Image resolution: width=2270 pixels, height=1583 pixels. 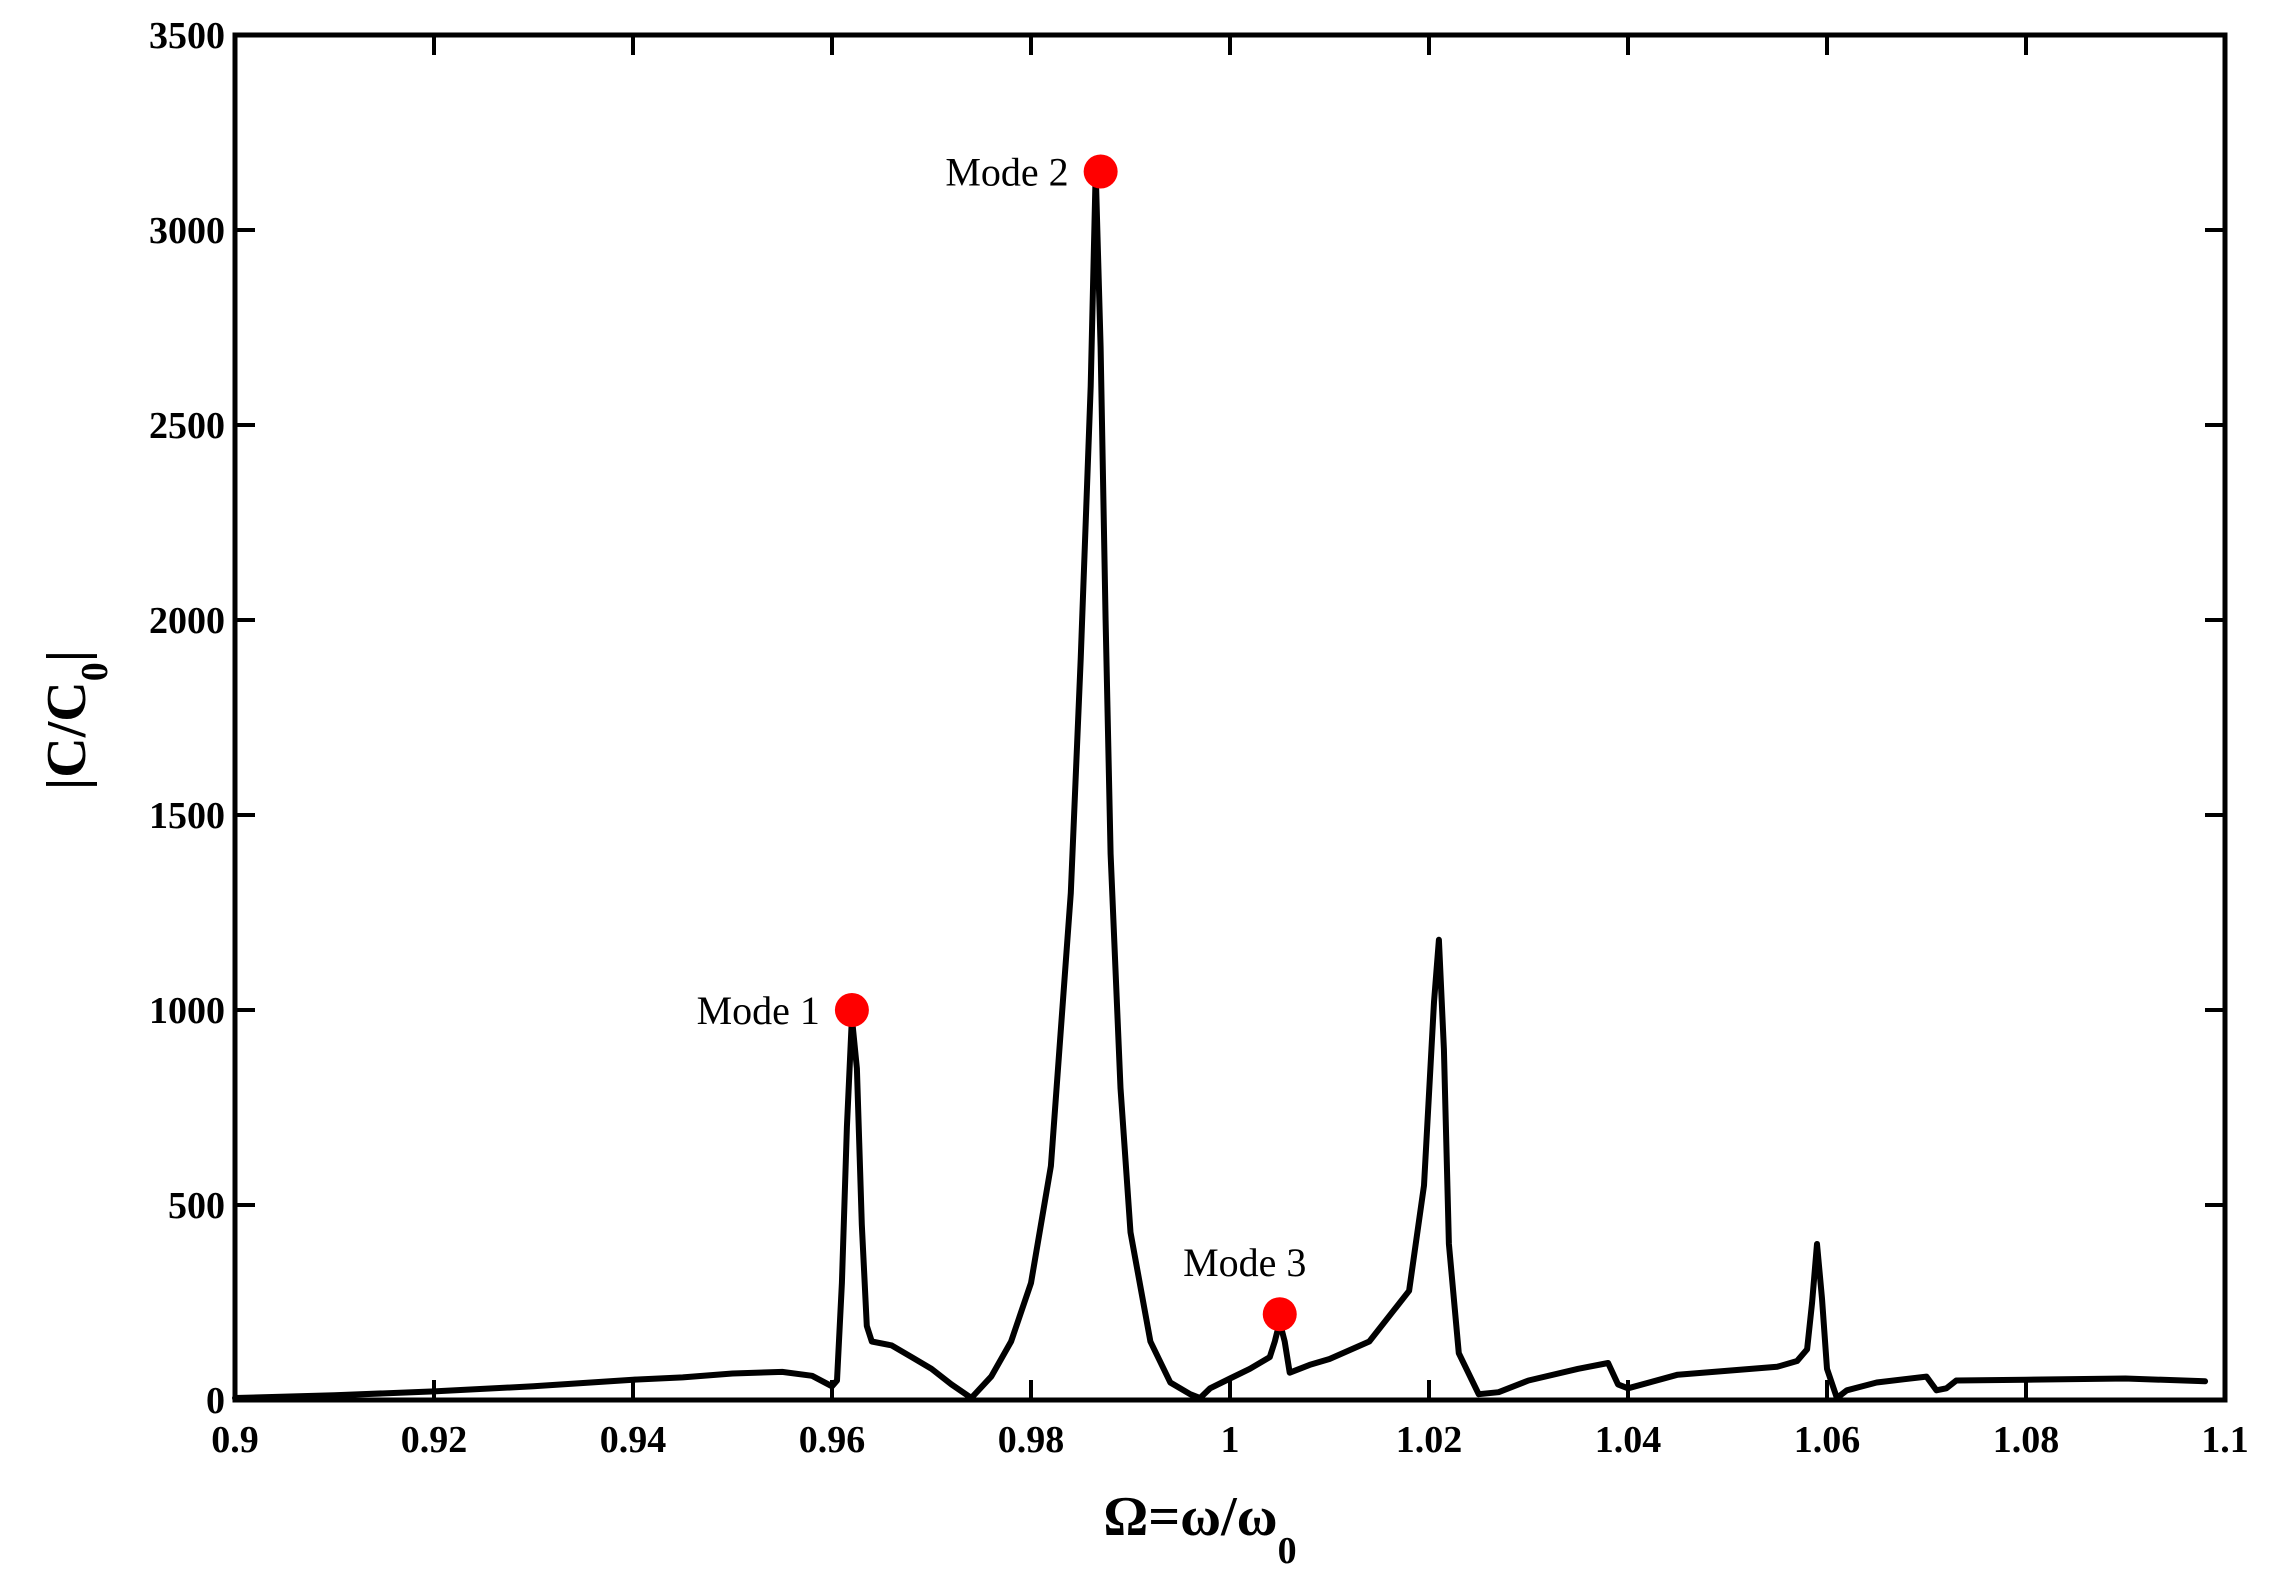 I want to click on x-tick-label: 1.1, so click(x=2225, y=1440).